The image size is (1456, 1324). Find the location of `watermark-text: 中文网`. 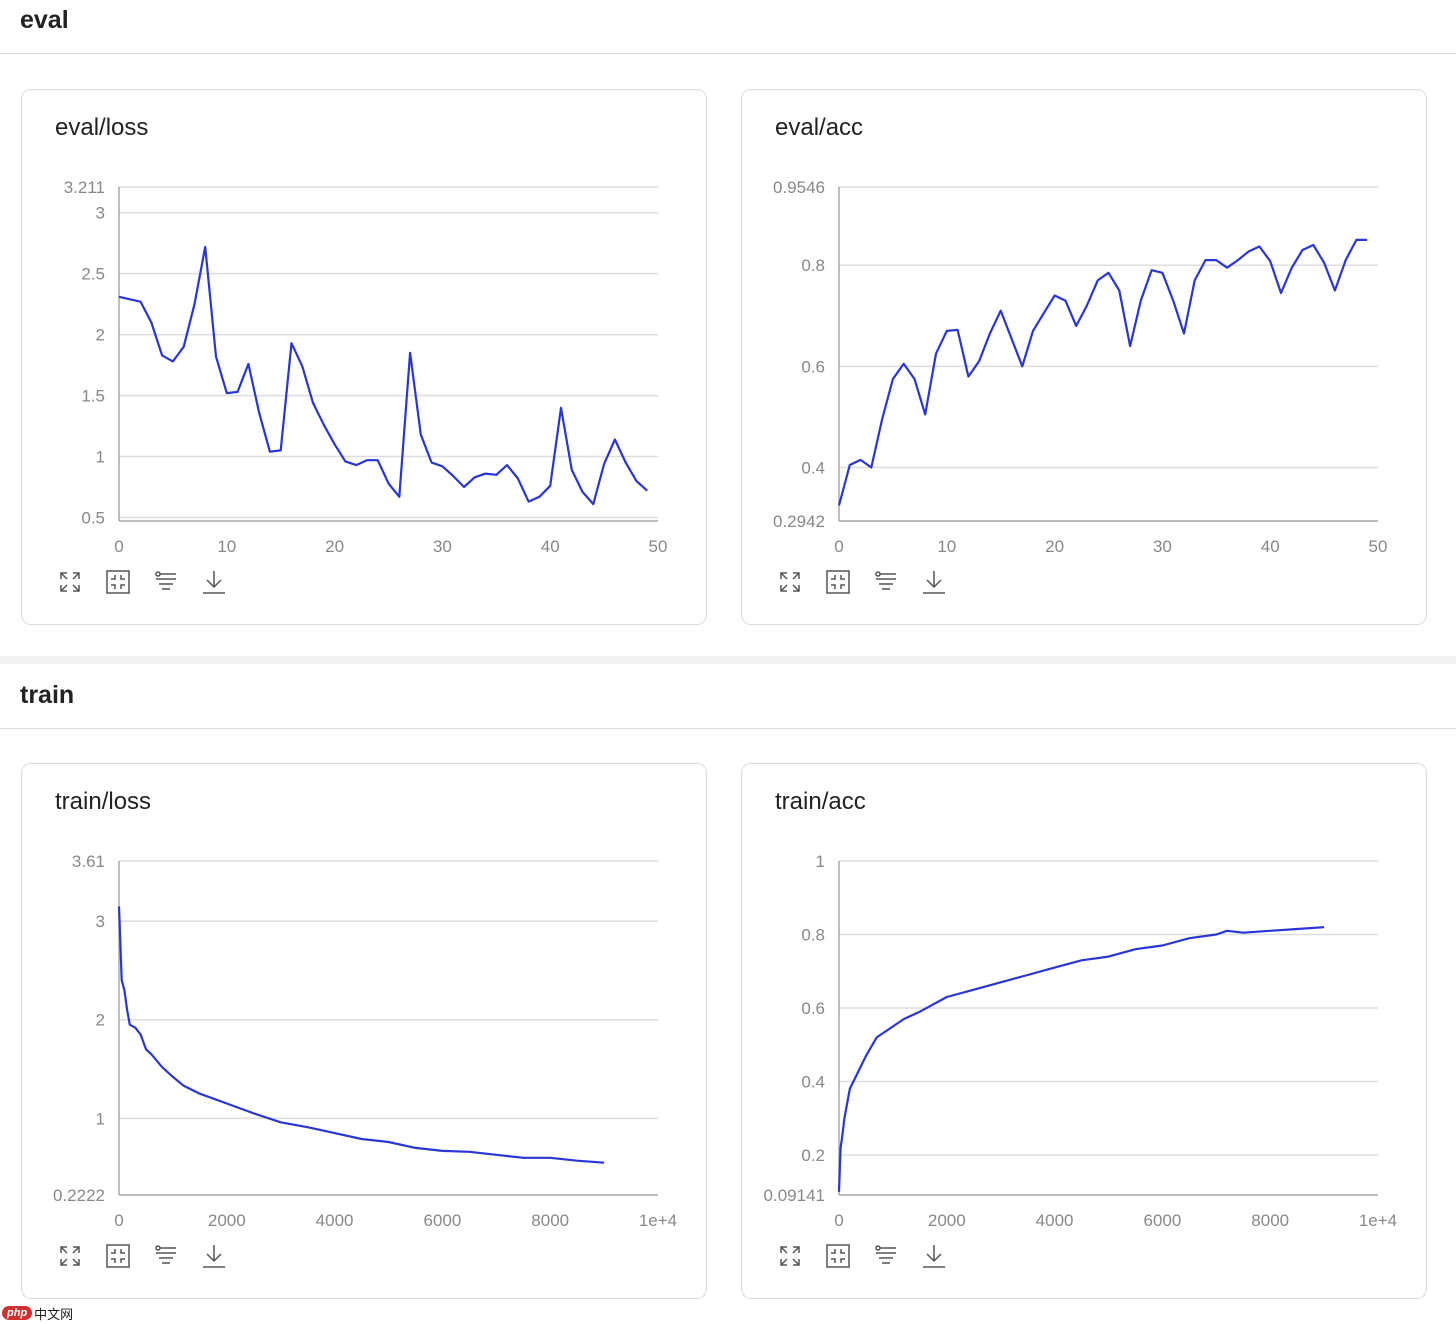

watermark-text: 中文网 is located at coordinates (54, 1314).